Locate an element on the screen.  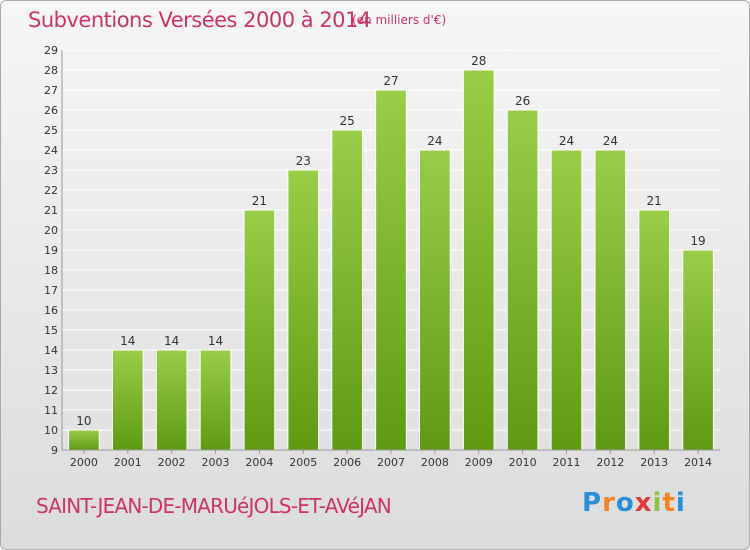
x-tick-label: 2005 is located at coordinates (303, 462).